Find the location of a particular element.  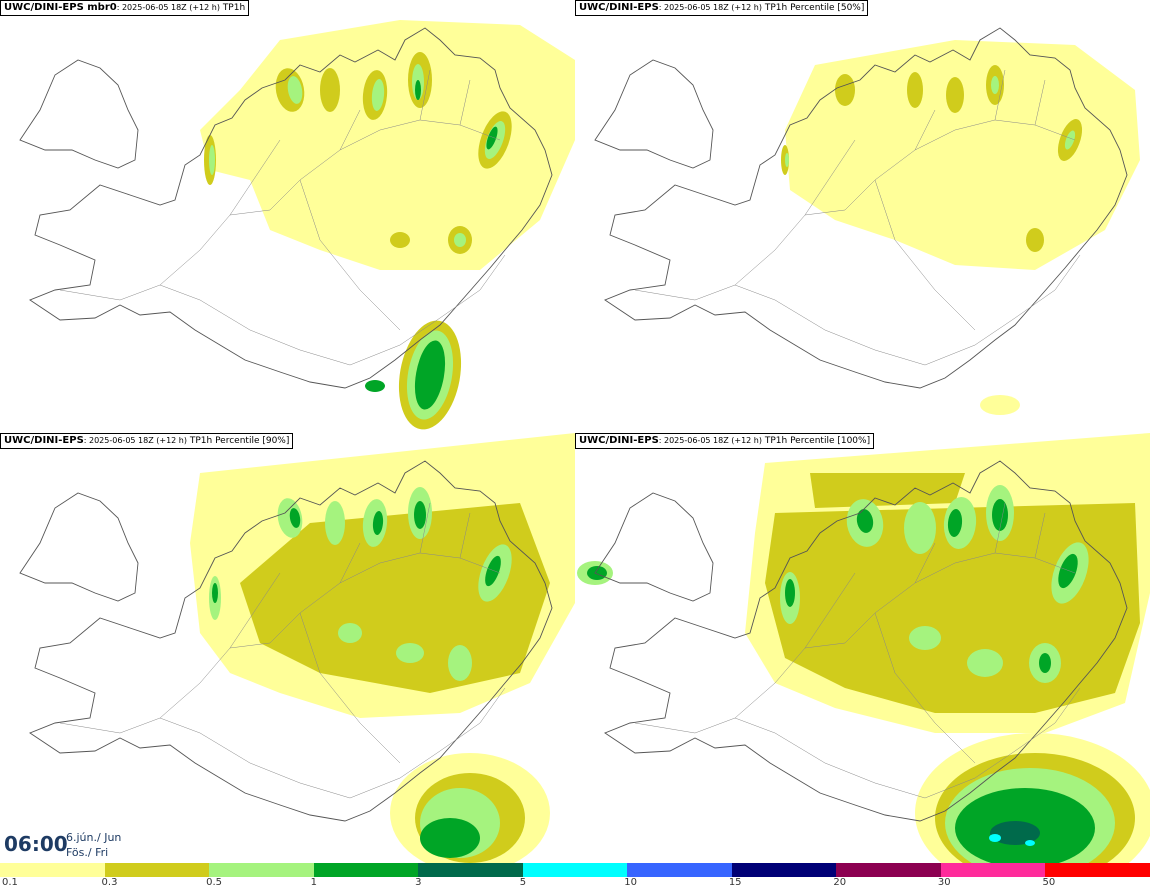

colorbar-tick-label: 30 is located at coordinates (944, 882).